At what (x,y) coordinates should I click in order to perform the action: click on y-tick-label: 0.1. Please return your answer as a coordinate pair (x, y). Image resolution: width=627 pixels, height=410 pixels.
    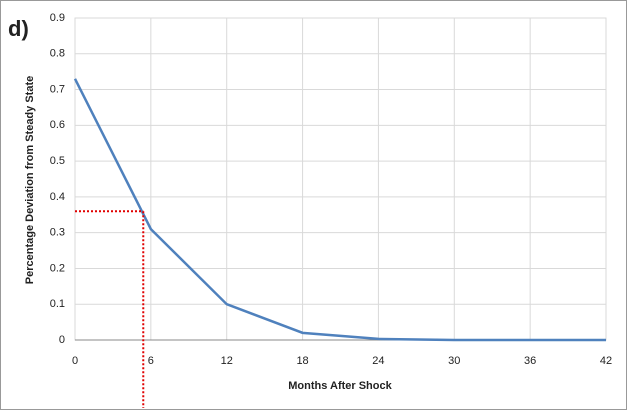
    Looking at the image, I should click on (57, 304).